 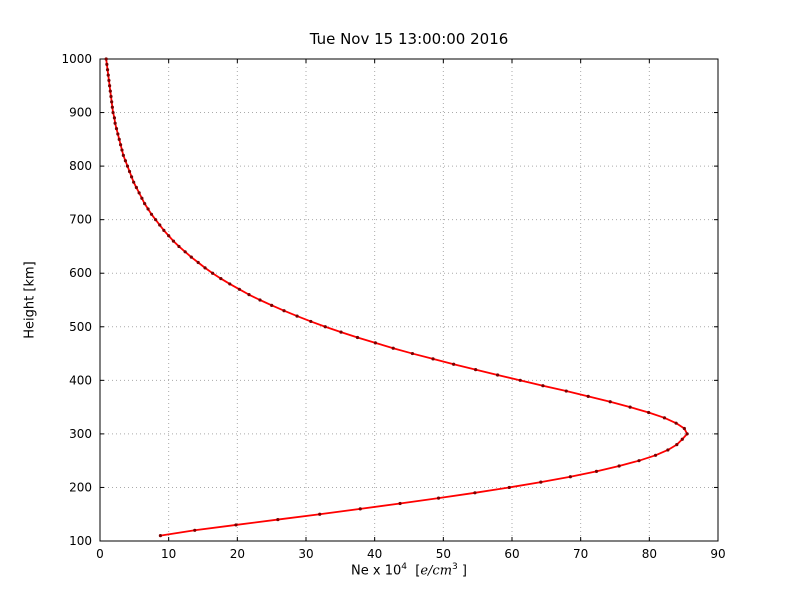 I want to click on y-tick-label: 800, so click(x=80, y=166).